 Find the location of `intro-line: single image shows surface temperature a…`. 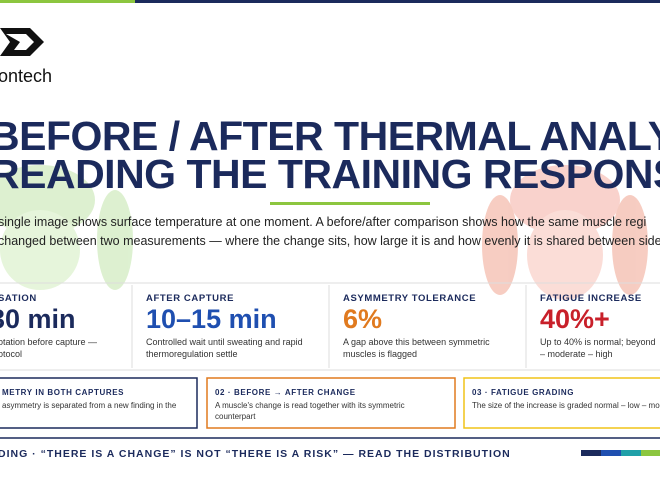

intro-line: single image shows surface temperature a… is located at coordinates (323, 222).